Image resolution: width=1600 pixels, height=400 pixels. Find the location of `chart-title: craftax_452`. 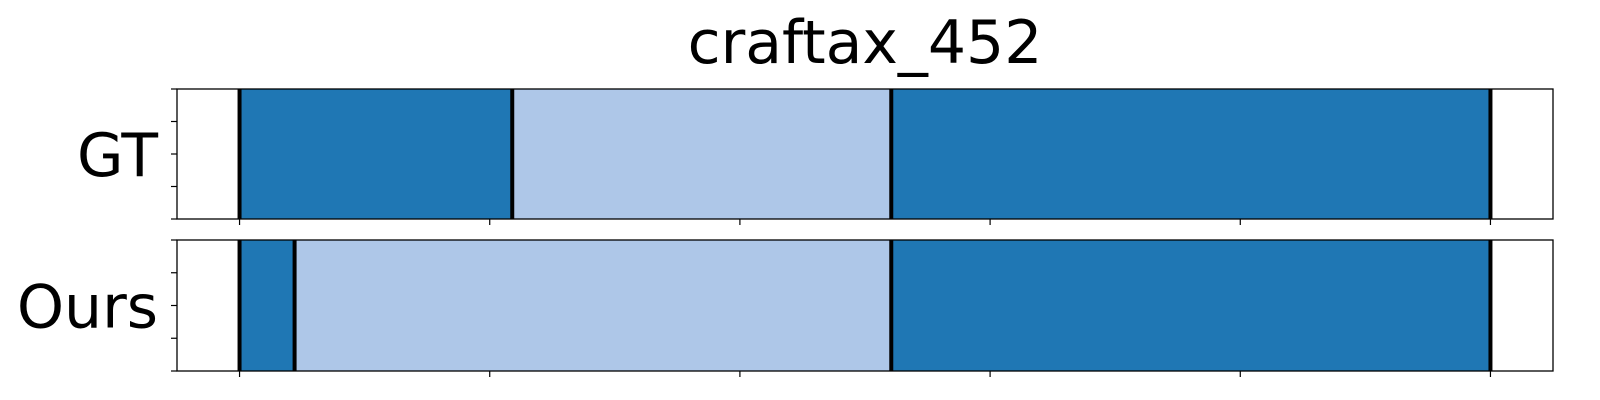

chart-title: craftax_452 is located at coordinates (865, 43).